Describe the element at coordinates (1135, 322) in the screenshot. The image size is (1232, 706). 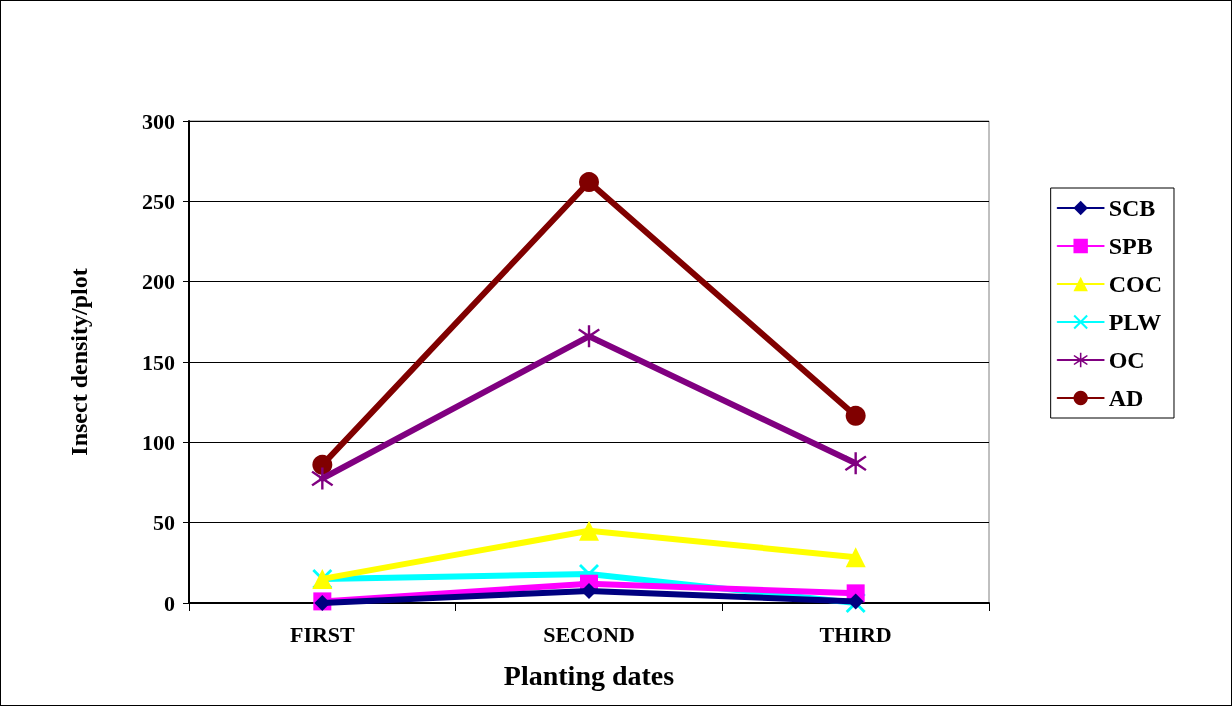
I see `legend-label: PLW` at that location.